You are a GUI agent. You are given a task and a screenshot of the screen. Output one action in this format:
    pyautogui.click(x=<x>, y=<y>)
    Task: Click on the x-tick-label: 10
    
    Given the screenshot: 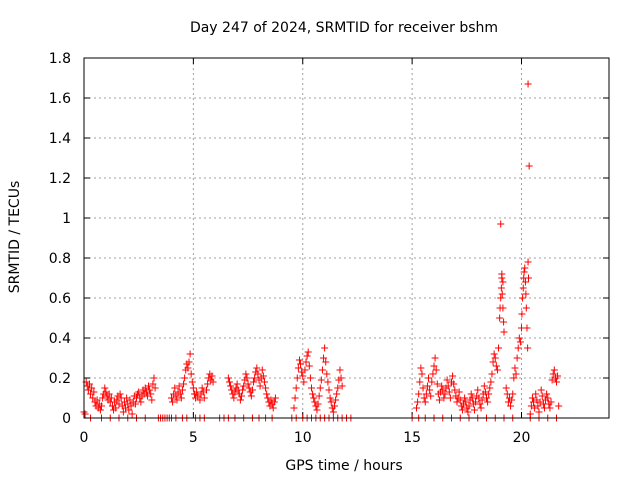 What is the action you would take?
    pyautogui.click(x=303, y=438)
    